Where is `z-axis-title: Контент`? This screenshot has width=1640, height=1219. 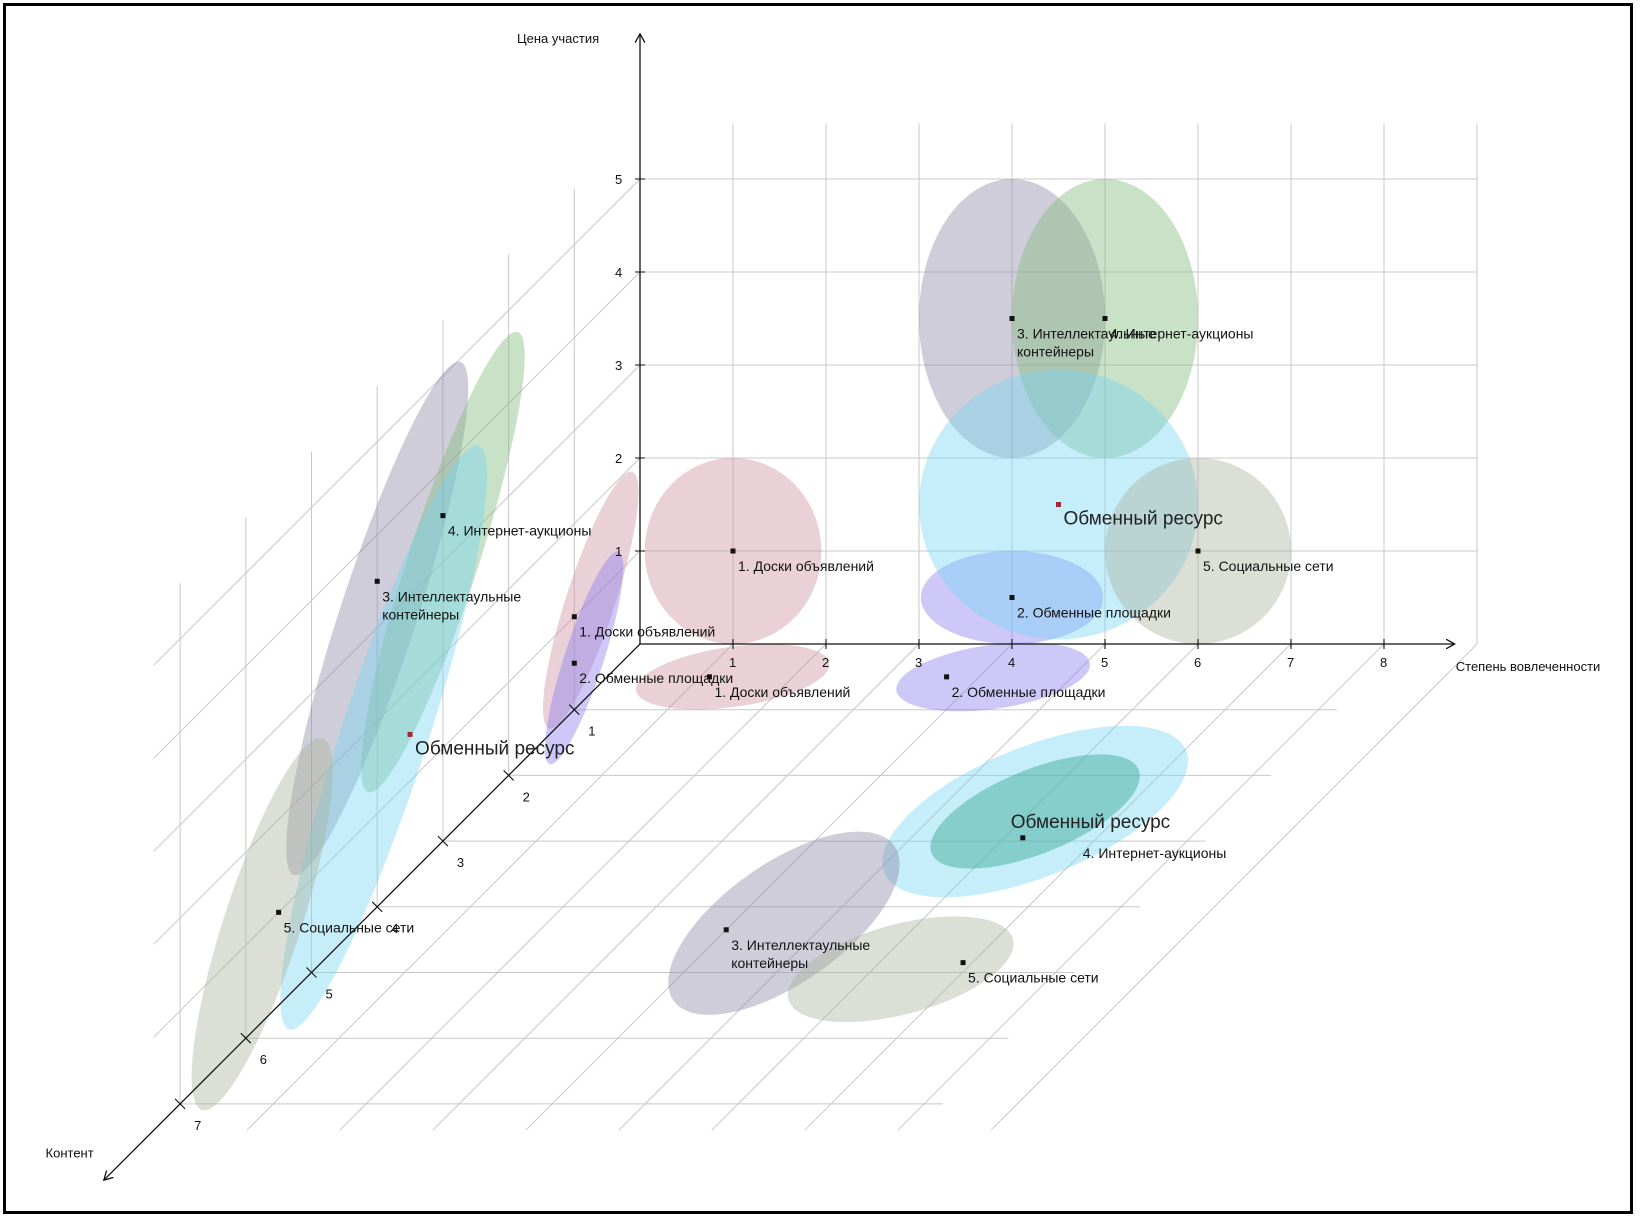
z-axis-title: Контент is located at coordinates (70, 1152).